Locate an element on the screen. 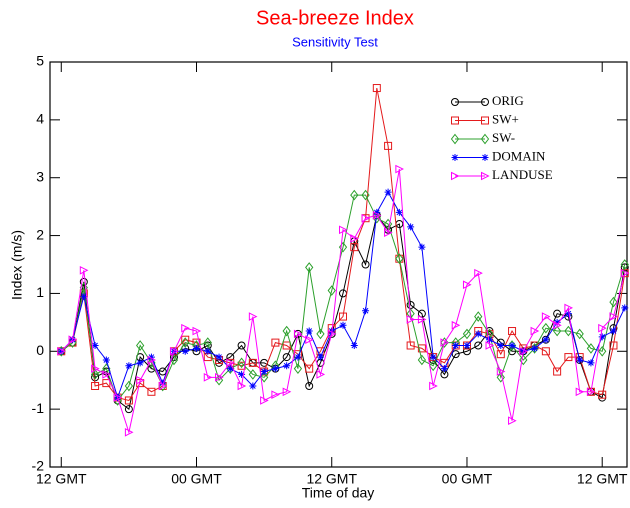 Image resolution: width=630 pixels, height=508 pixels. legend-label: DOMAIN is located at coordinates (519, 155).